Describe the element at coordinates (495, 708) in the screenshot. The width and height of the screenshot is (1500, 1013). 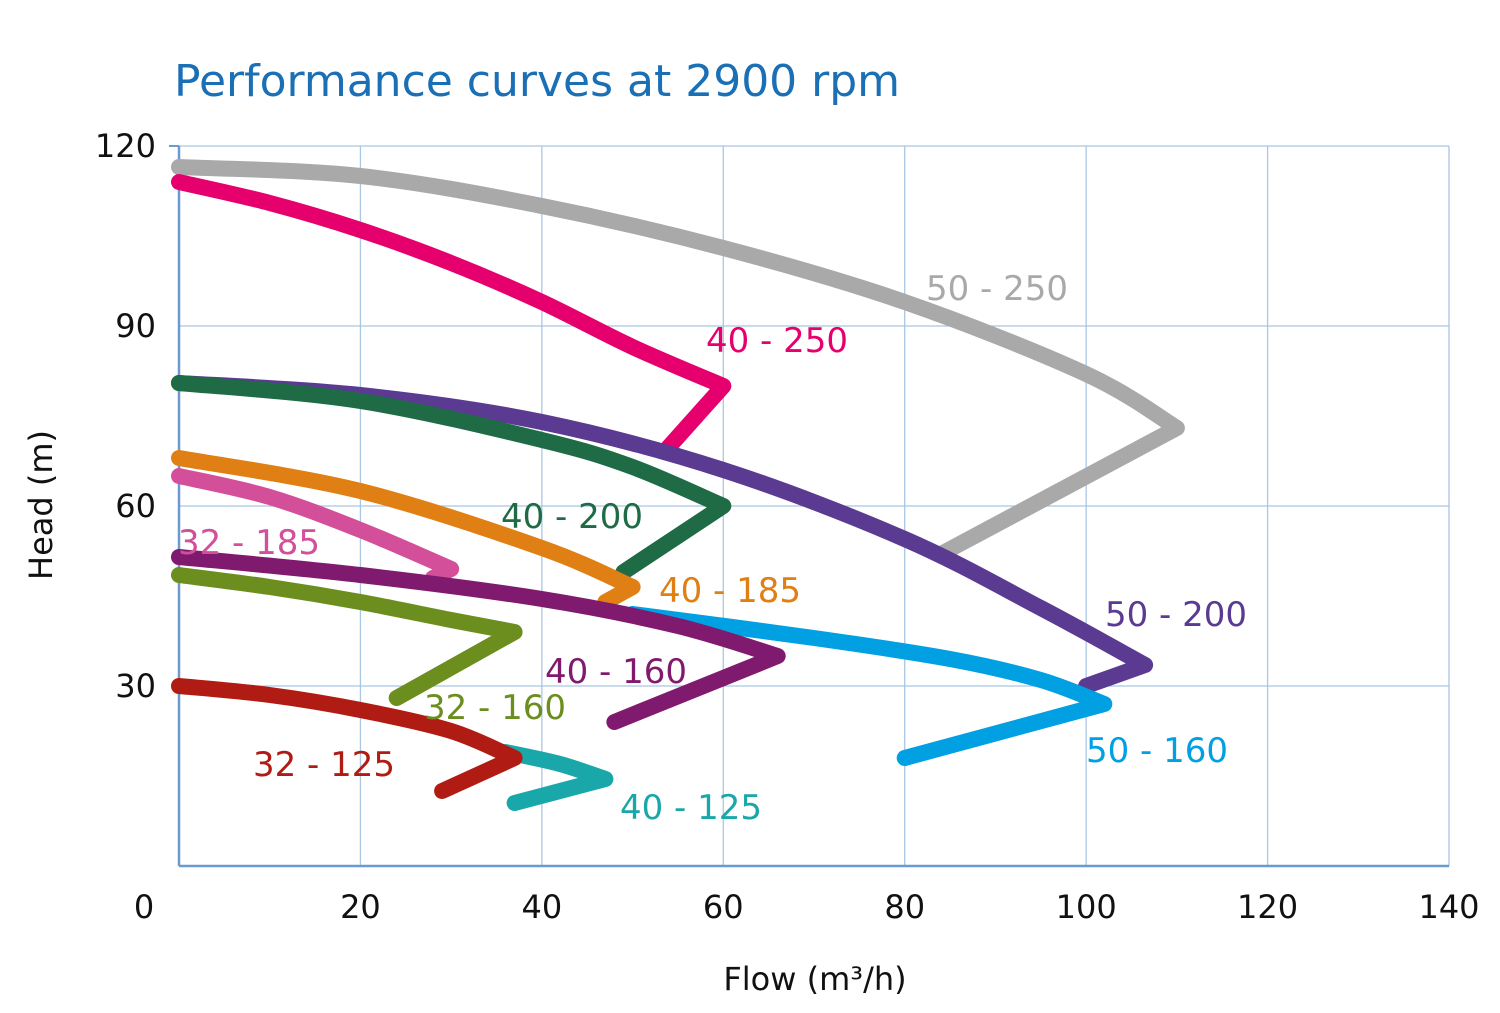
I see `series-label: 32 - 160` at that location.